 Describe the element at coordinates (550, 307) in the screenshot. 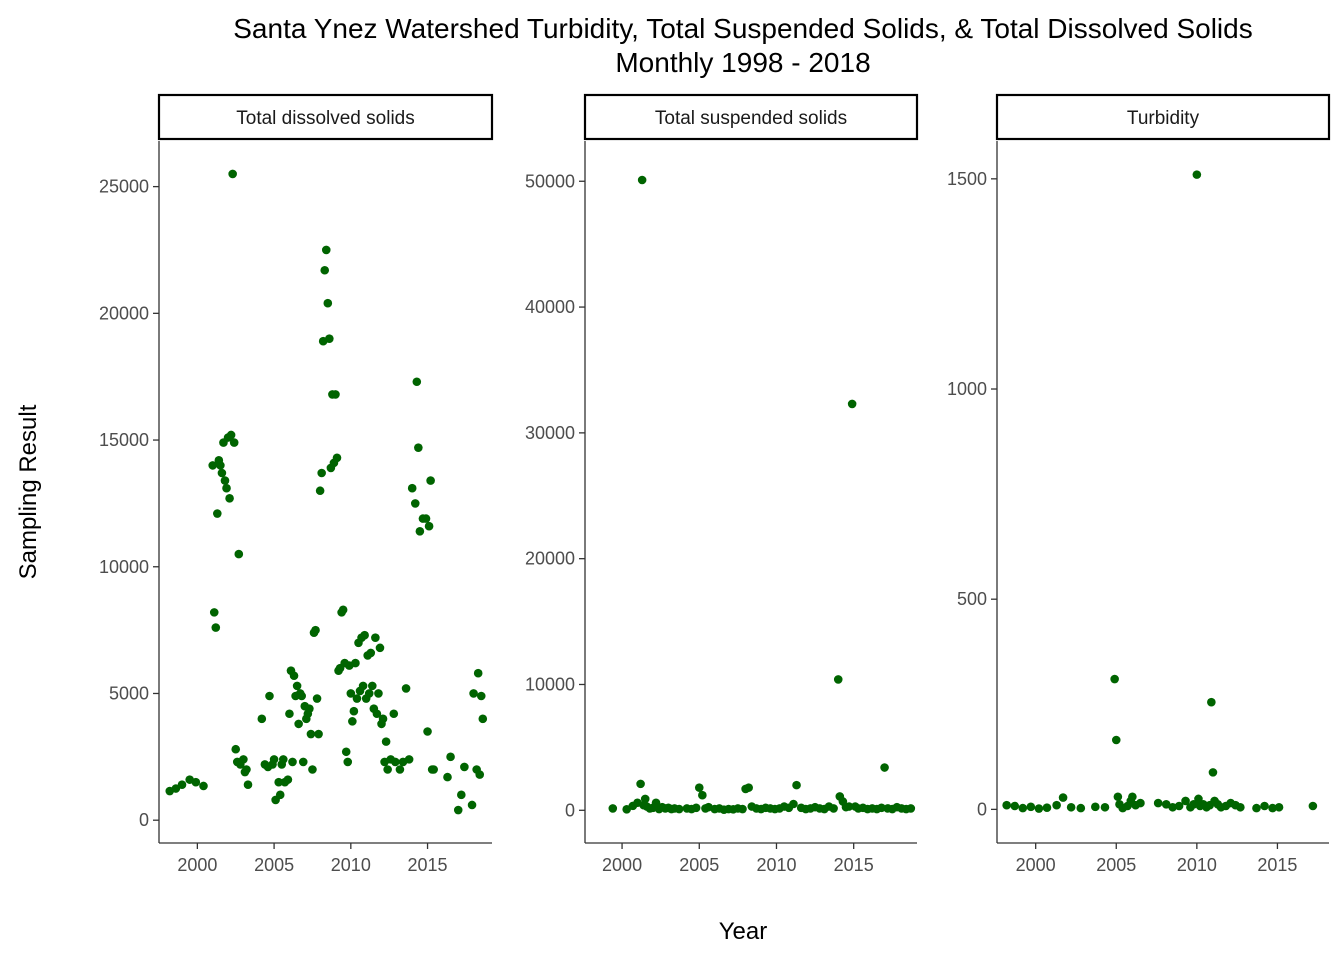

I see `y-tick-label: 40000` at that location.